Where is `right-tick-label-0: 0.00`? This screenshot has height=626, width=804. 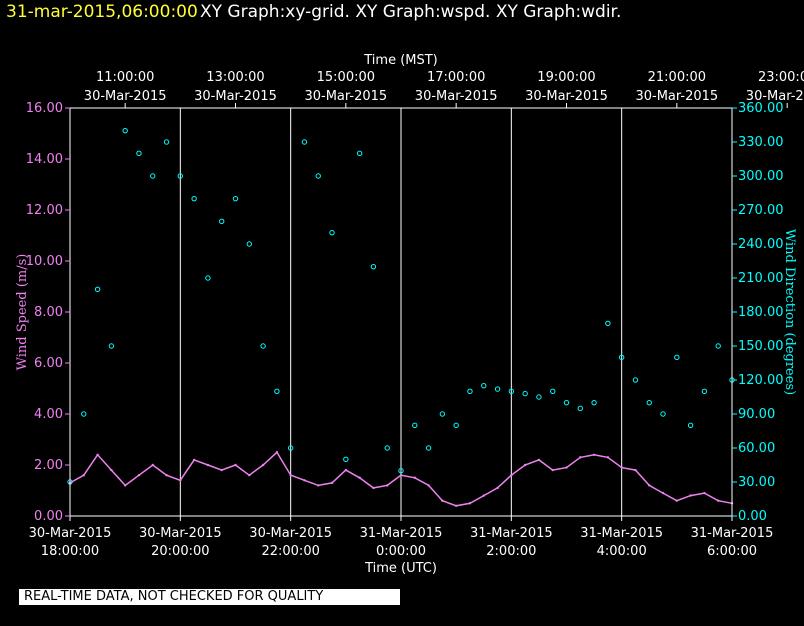 right-tick-label-0: 0.00 is located at coordinates (752, 516).